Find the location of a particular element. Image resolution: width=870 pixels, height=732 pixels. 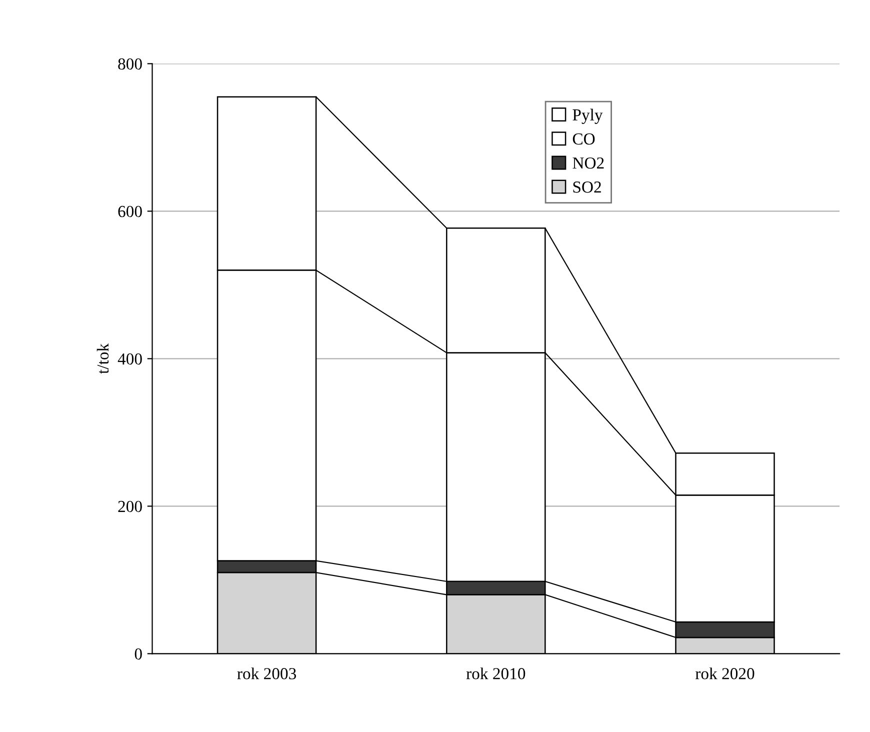

legend-label: Pyly is located at coordinates (587, 116).